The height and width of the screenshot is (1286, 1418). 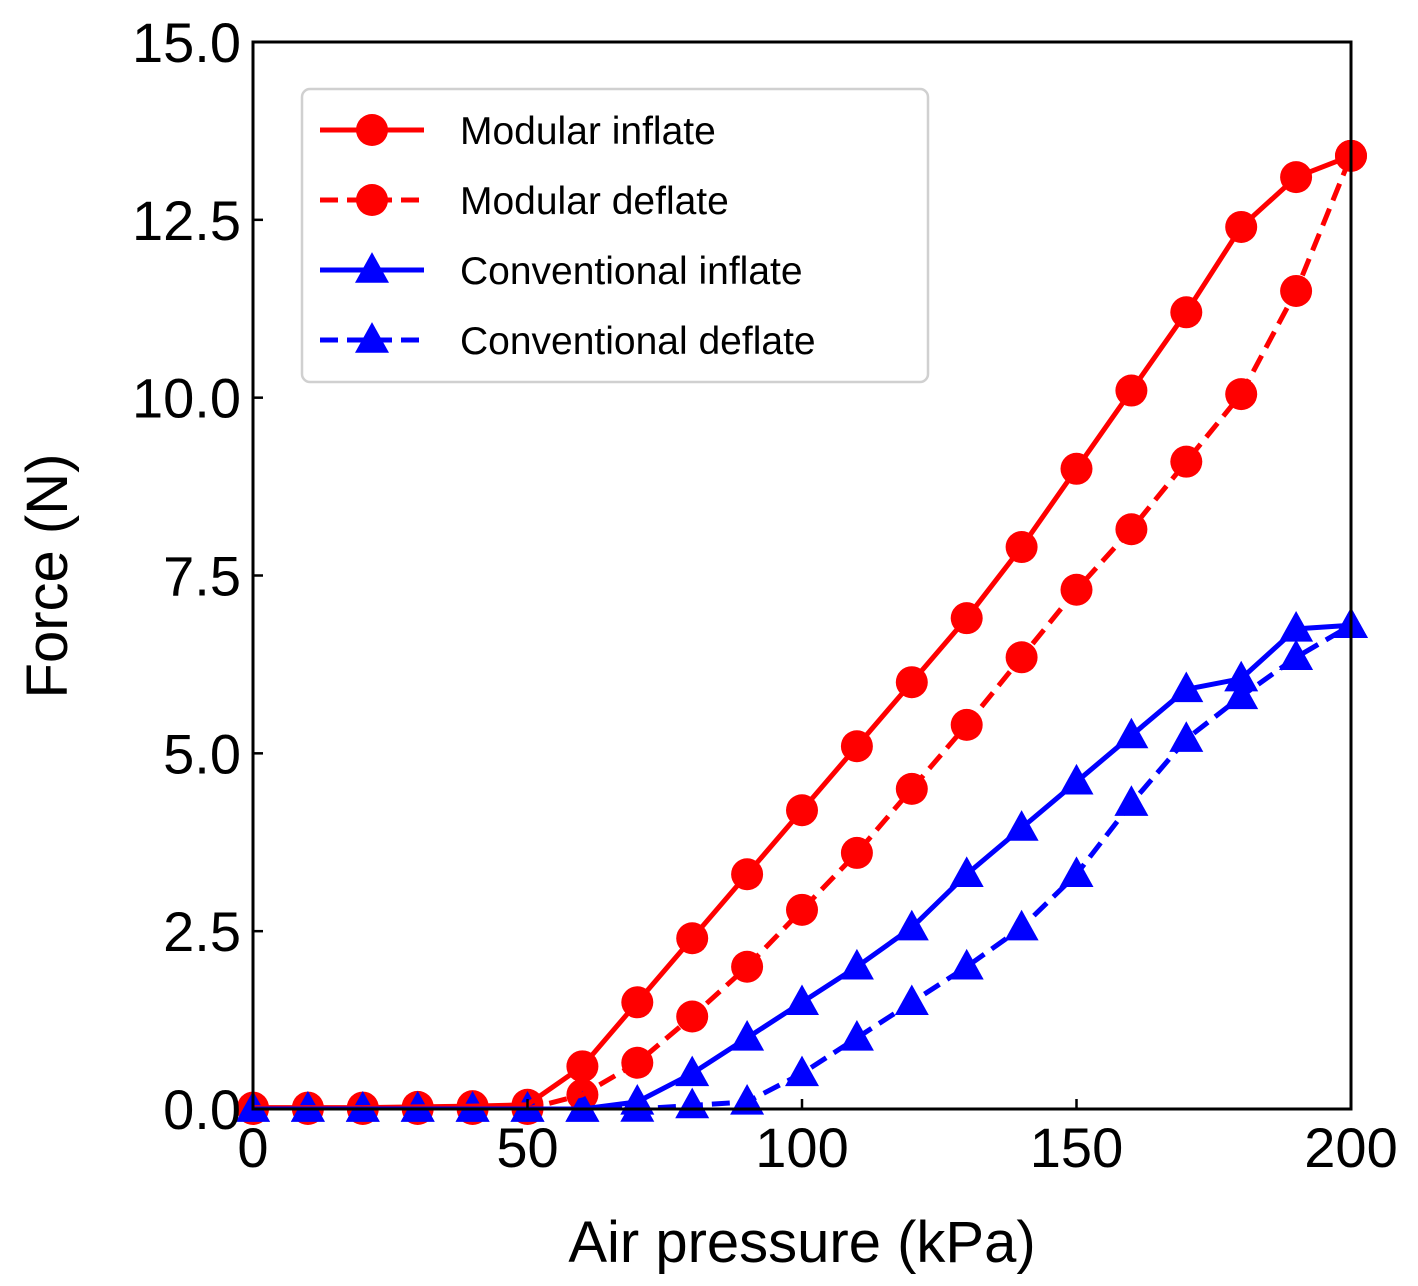 I want to click on x-tick-label-3: 150, so click(x=1076, y=1147).